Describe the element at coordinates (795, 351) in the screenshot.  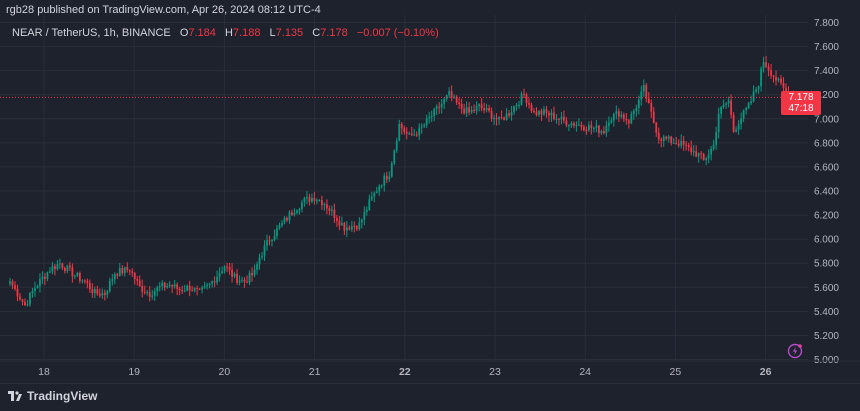
I see `lightning-icon` at that location.